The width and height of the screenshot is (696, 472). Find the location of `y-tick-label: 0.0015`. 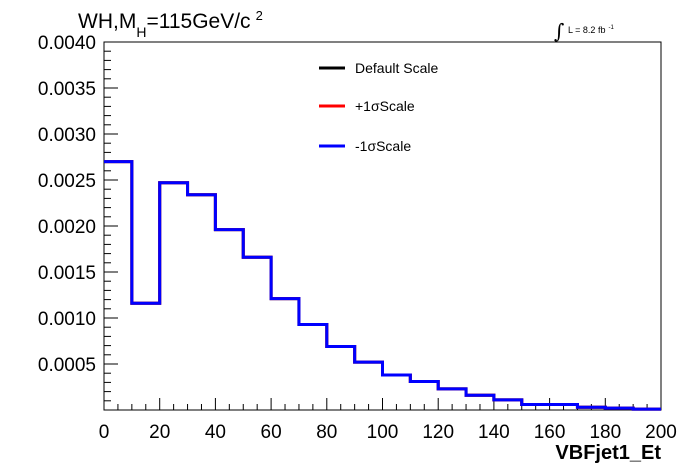

y-tick-label: 0.0015 is located at coordinates (67, 273).